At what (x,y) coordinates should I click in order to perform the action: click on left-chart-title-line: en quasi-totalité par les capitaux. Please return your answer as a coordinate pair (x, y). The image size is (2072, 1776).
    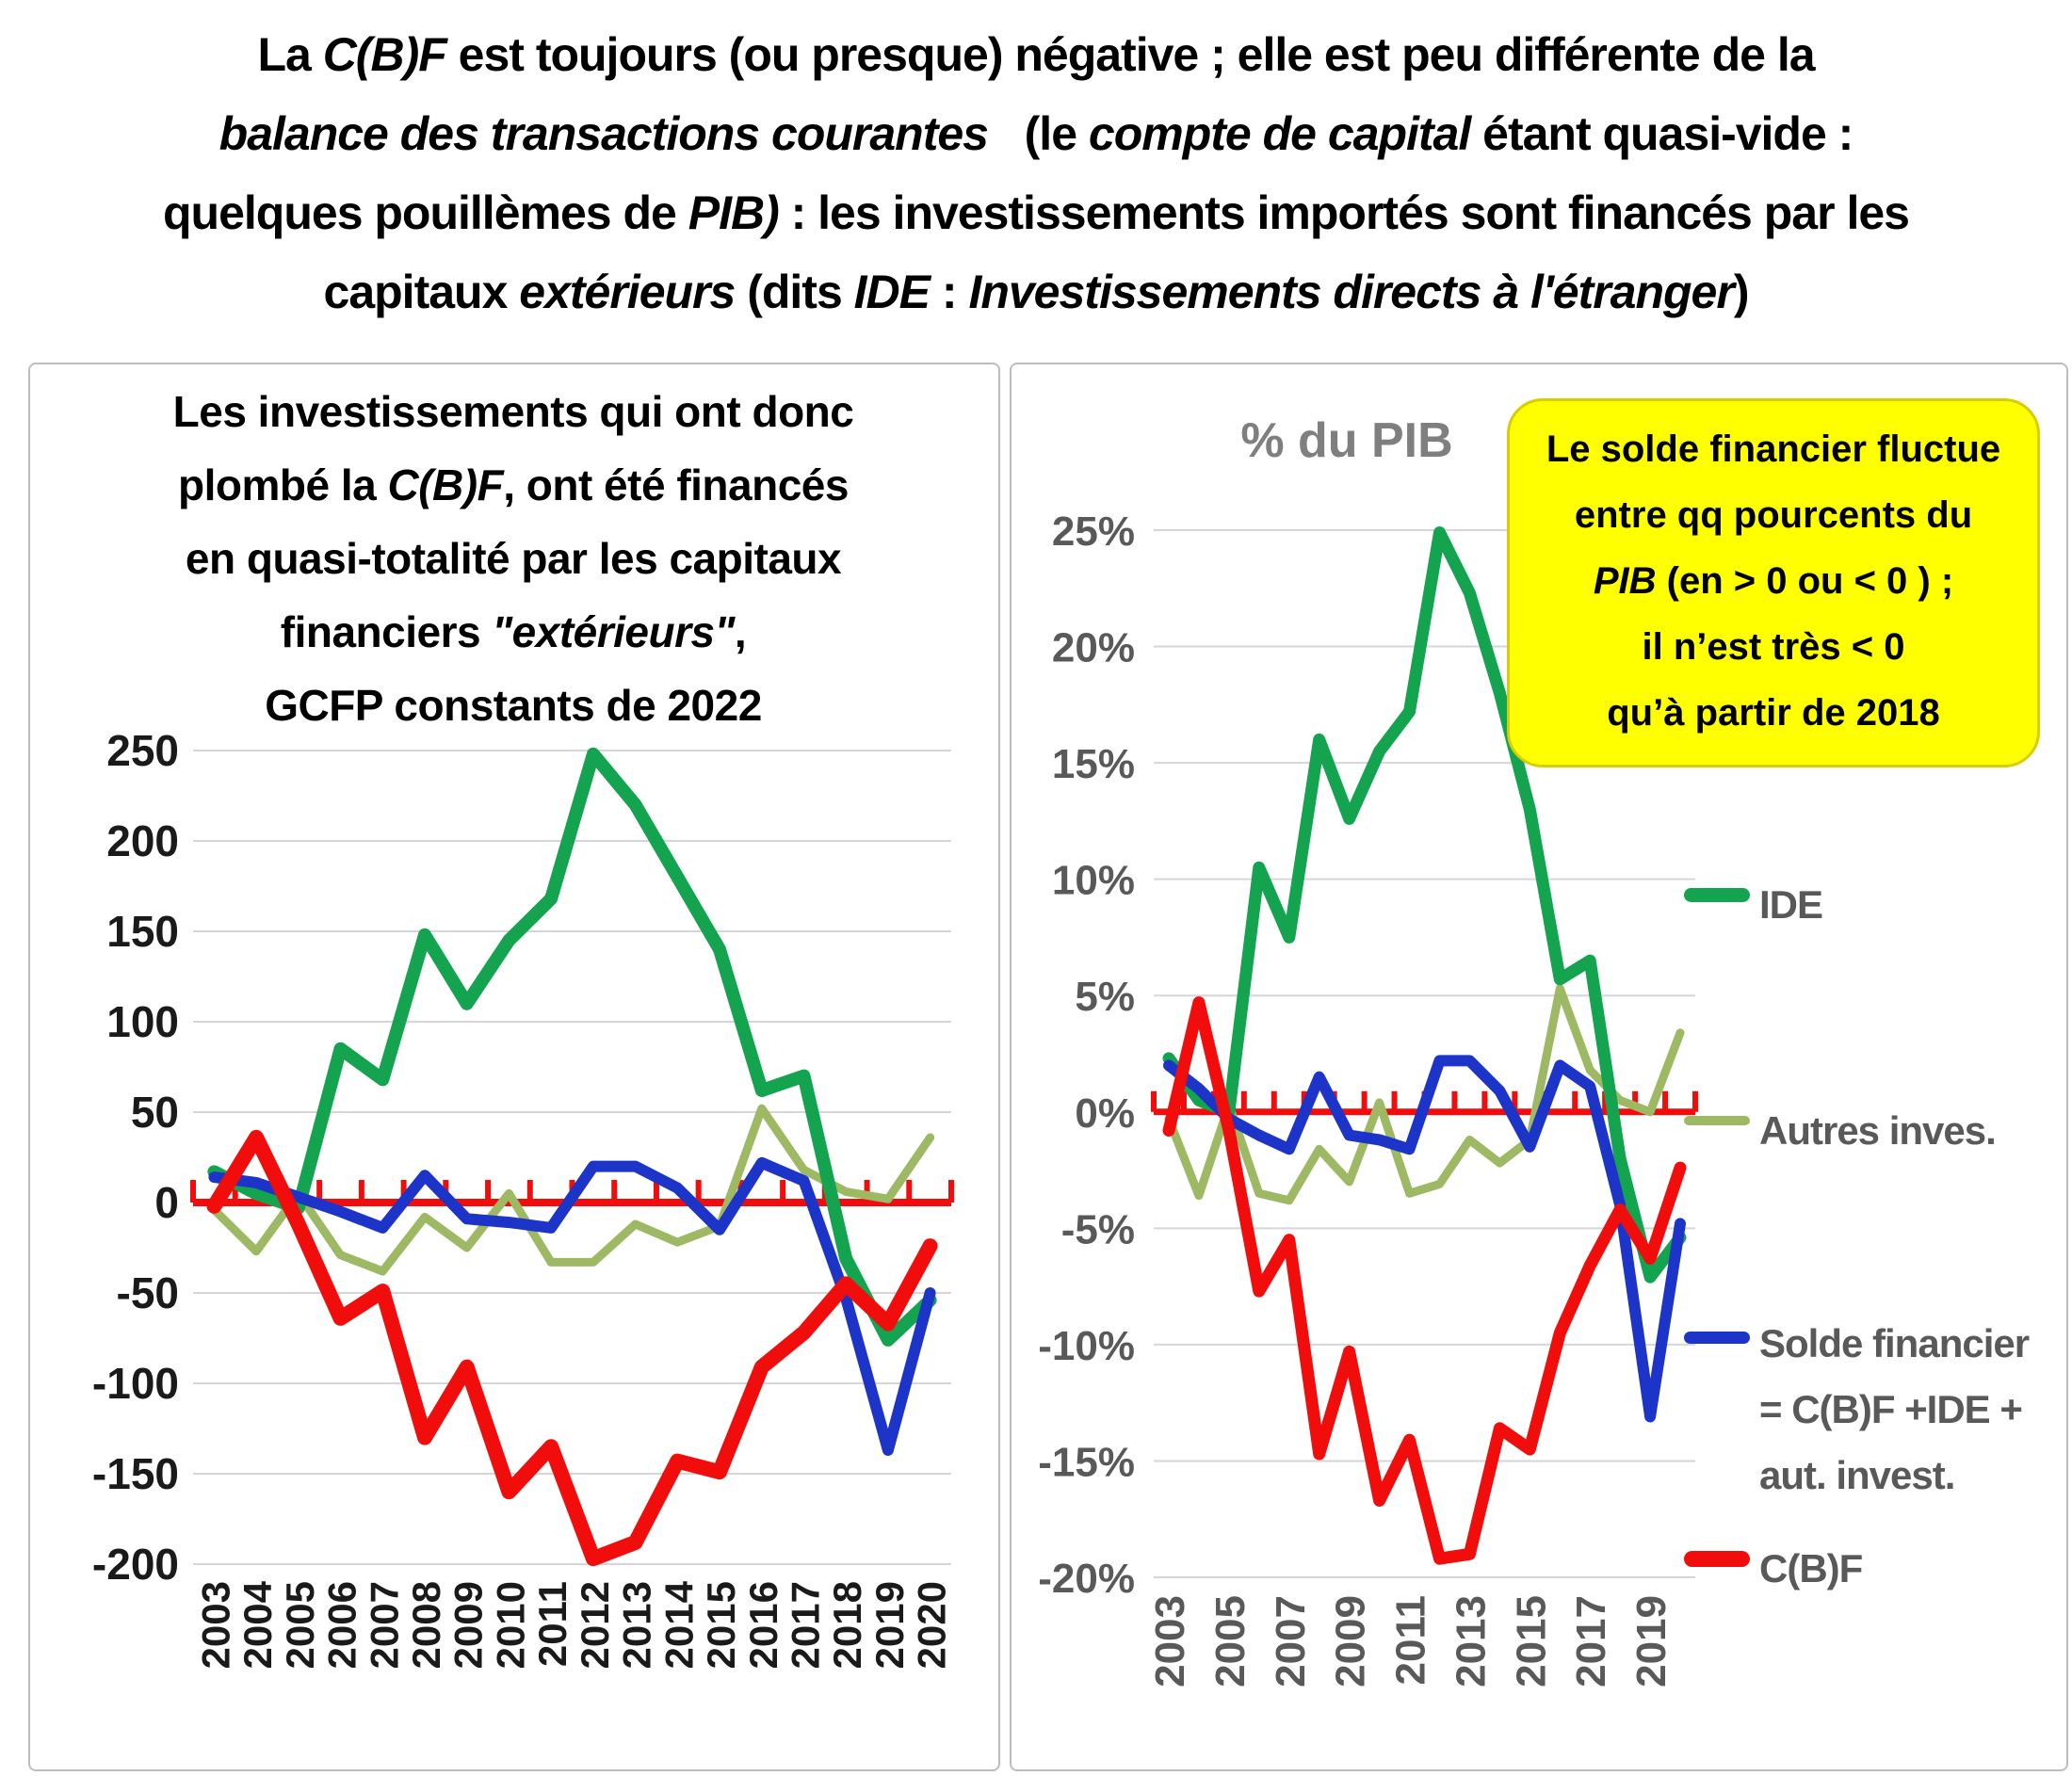
    Looking at the image, I should click on (513, 558).